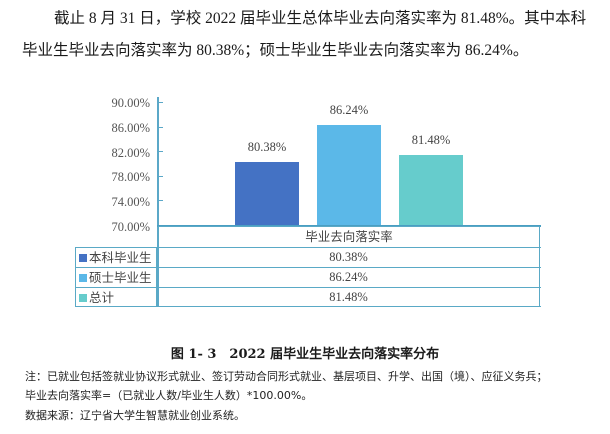 This screenshot has width=610, height=434. I want to click on table-bottom-border, so click(308, 306).